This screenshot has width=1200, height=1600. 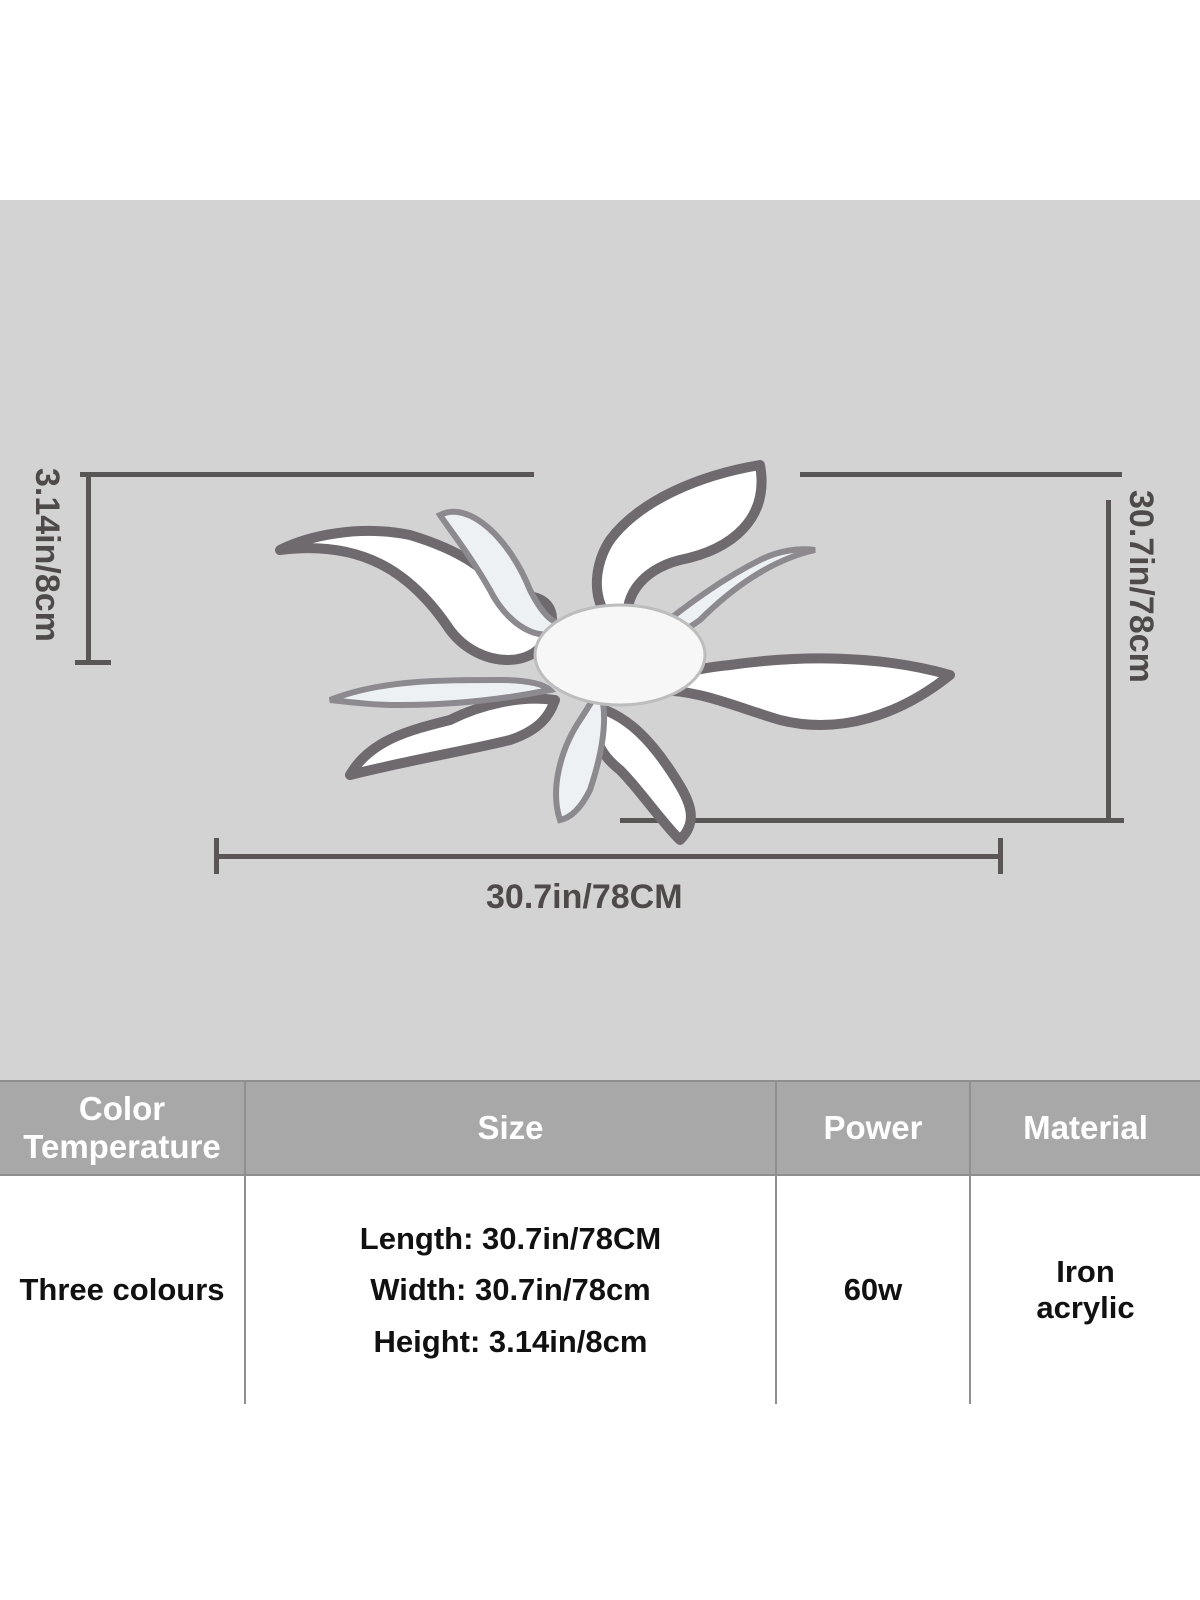 What do you see at coordinates (1000, 856) in the screenshot?
I see `length-dimension-right-tick` at bounding box center [1000, 856].